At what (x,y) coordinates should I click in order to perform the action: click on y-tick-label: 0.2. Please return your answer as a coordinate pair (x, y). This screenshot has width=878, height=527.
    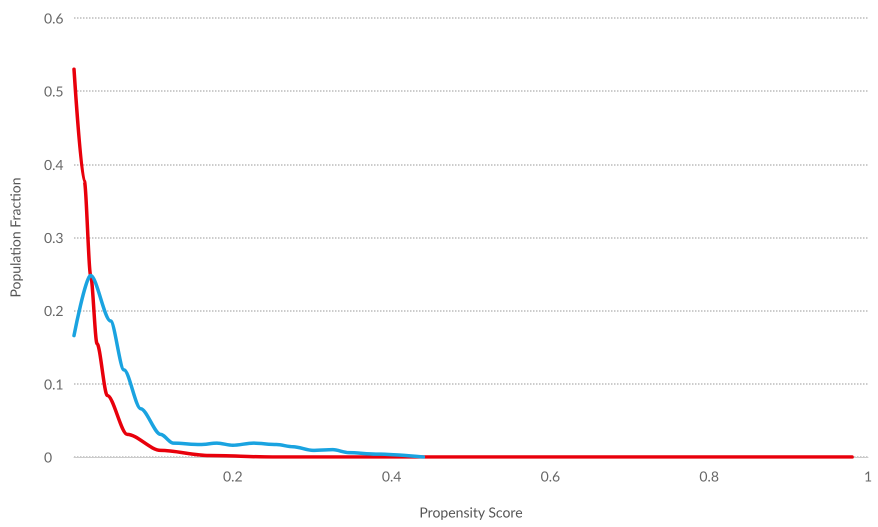
    Looking at the image, I should click on (54, 311).